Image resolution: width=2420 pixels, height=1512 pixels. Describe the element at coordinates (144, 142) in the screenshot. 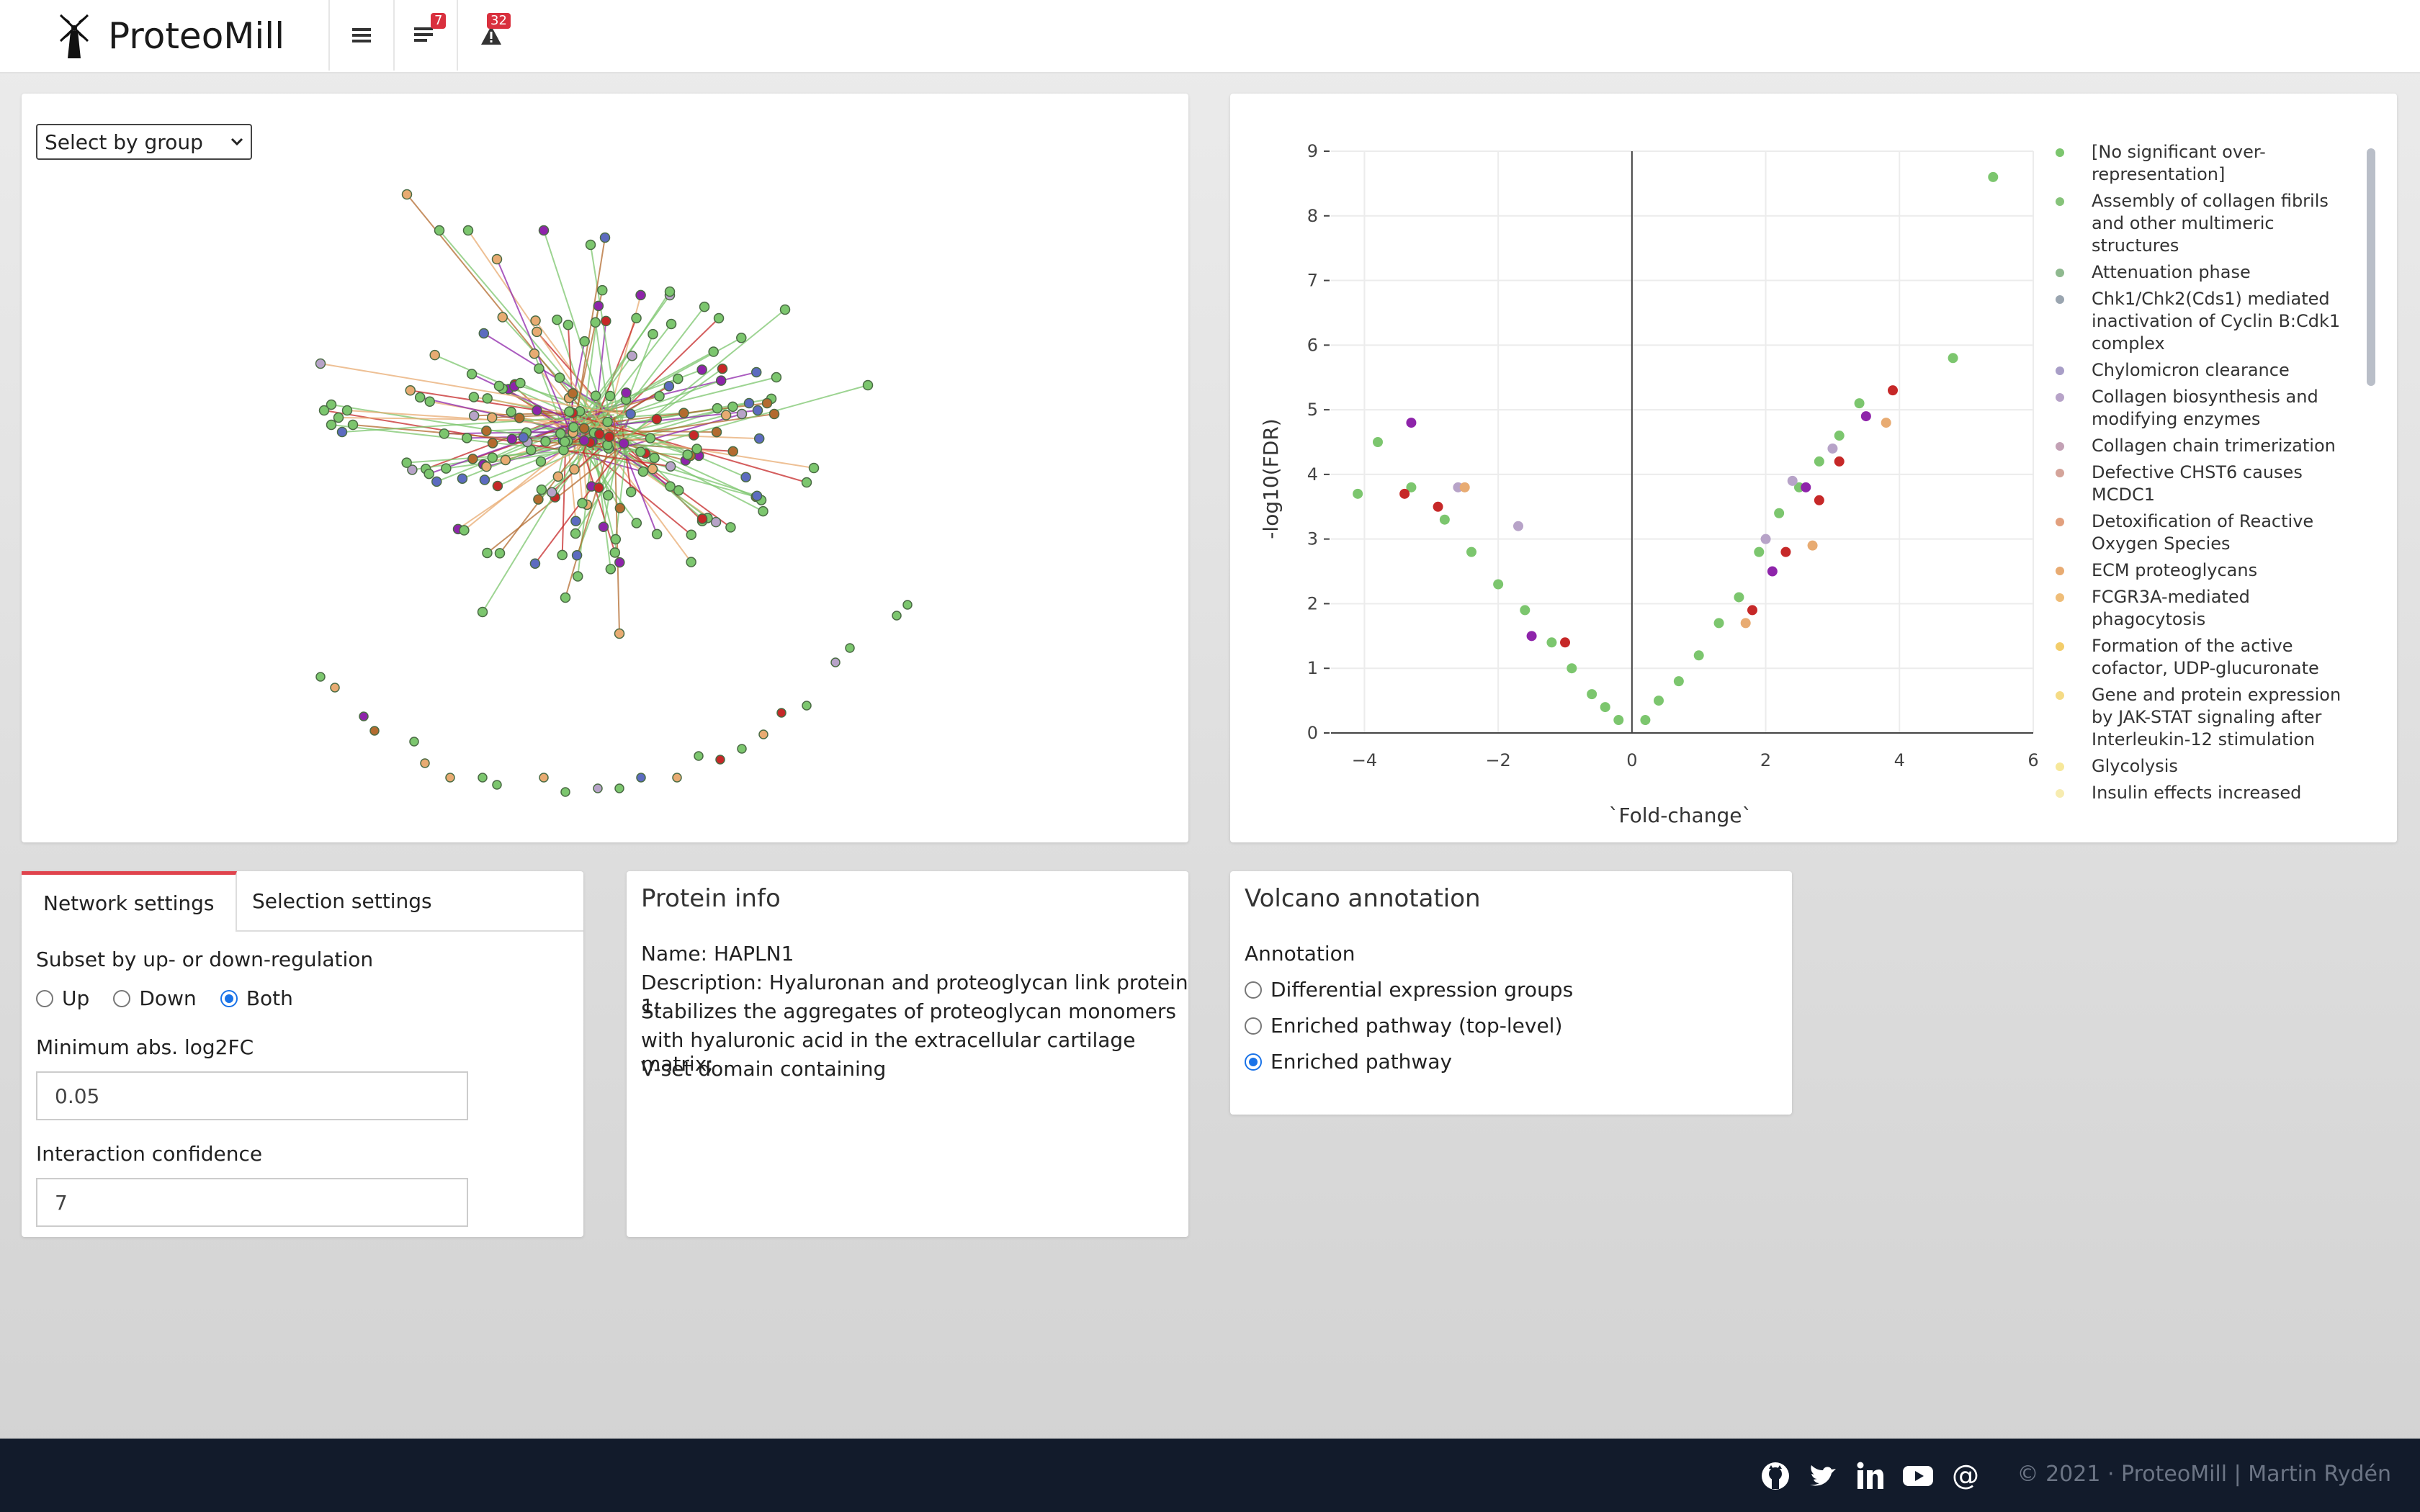

I see `group-select: Select by group` at that location.